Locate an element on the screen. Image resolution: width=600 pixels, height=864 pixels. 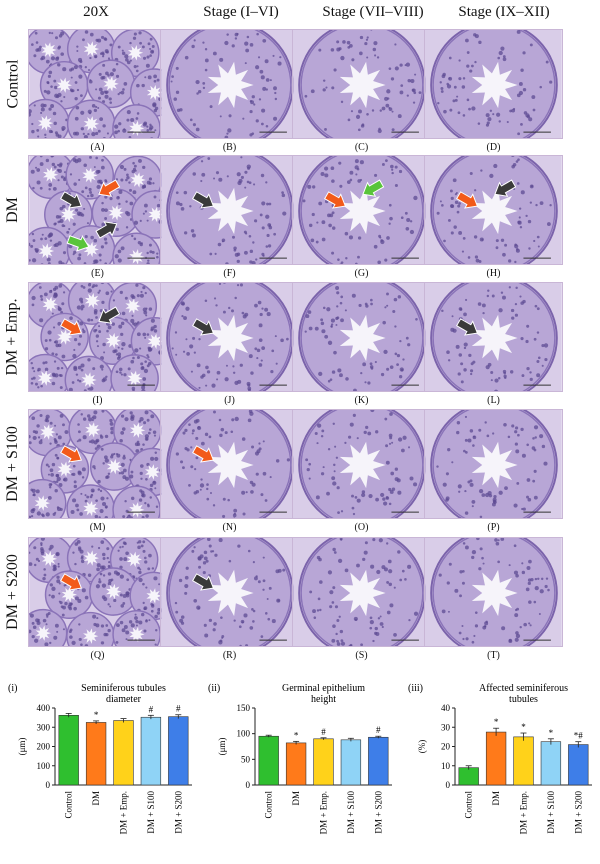
panel-label: (K) is located at coordinates (361, 400).